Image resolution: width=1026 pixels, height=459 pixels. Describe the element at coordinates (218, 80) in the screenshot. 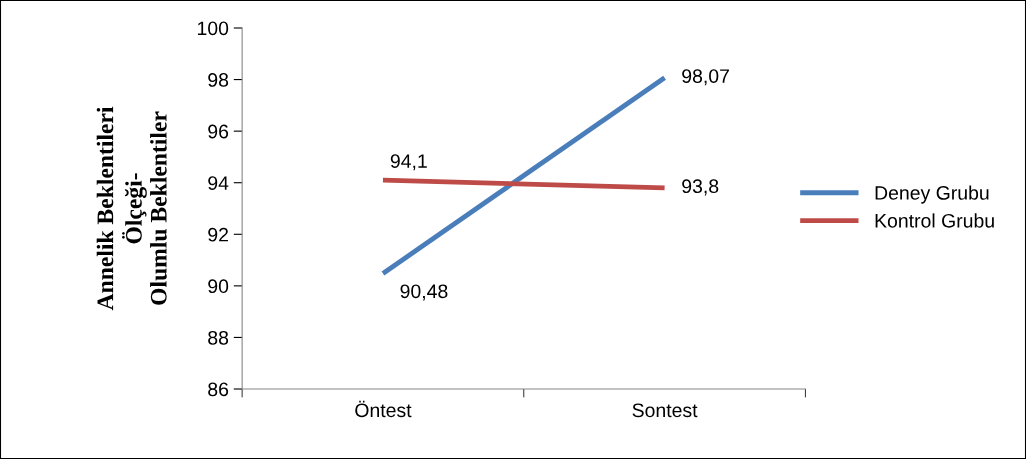

I see `y-tick-label: 98` at that location.